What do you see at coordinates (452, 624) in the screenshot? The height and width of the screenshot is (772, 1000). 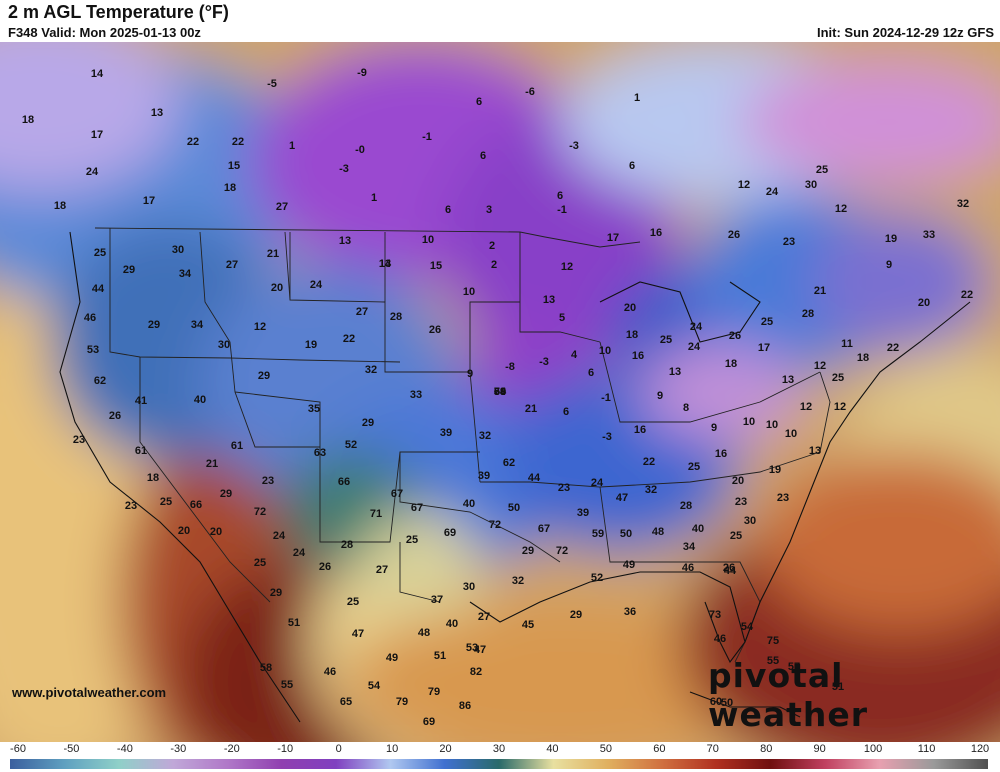 I see `temperature-value: 40` at bounding box center [452, 624].